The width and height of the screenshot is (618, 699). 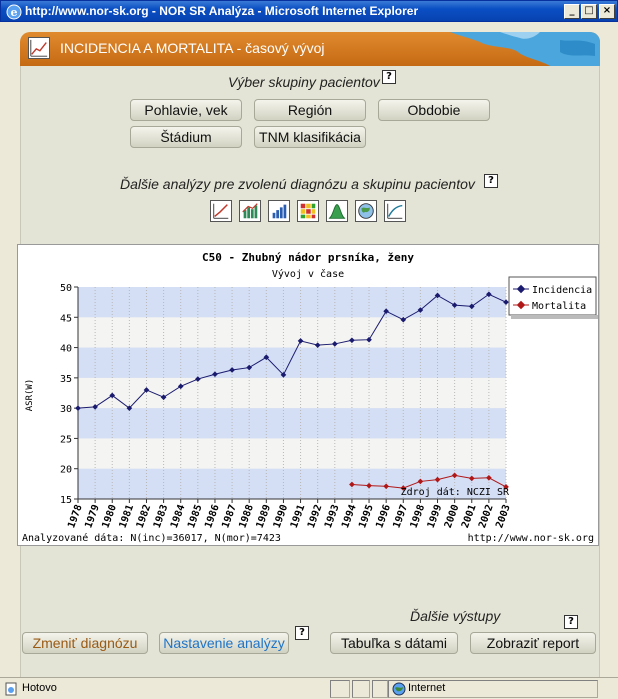 I want to click on x-tick-label: 1985, so click(x=195, y=516).